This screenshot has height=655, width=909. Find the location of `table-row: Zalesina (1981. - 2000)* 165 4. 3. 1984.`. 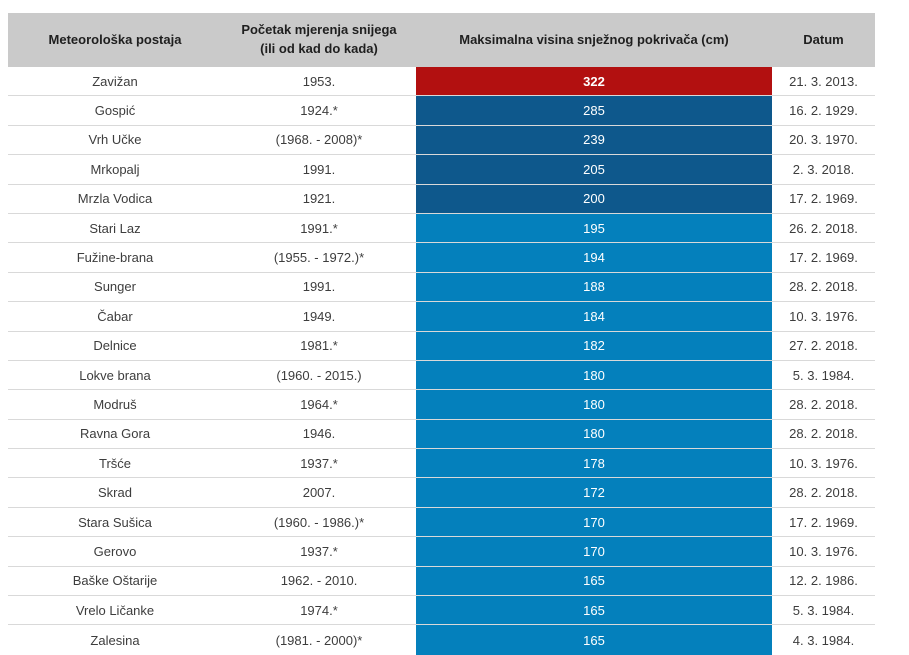

table-row: Zalesina (1981. - 2000)* 165 4. 3. 1984. is located at coordinates (441, 640).